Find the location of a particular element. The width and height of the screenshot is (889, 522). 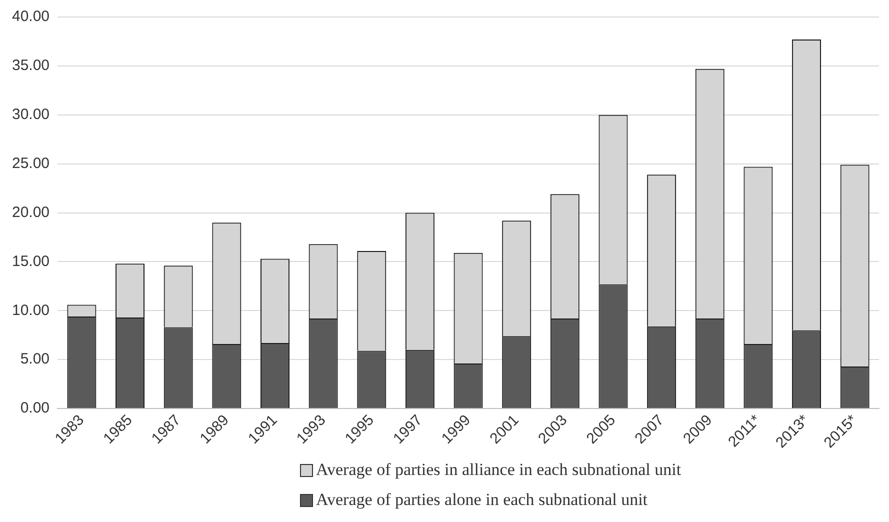

y-tick-label: 30.00 is located at coordinates (31, 115).